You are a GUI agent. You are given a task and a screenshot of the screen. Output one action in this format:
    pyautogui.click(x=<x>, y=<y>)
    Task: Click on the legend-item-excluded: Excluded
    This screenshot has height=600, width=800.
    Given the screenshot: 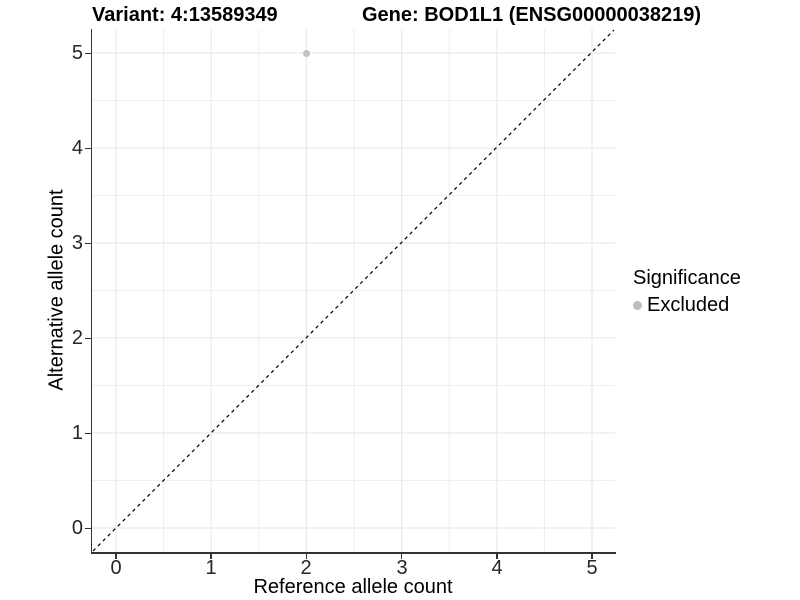 What is the action you would take?
    pyautogui.click(x=687, y=305)
    